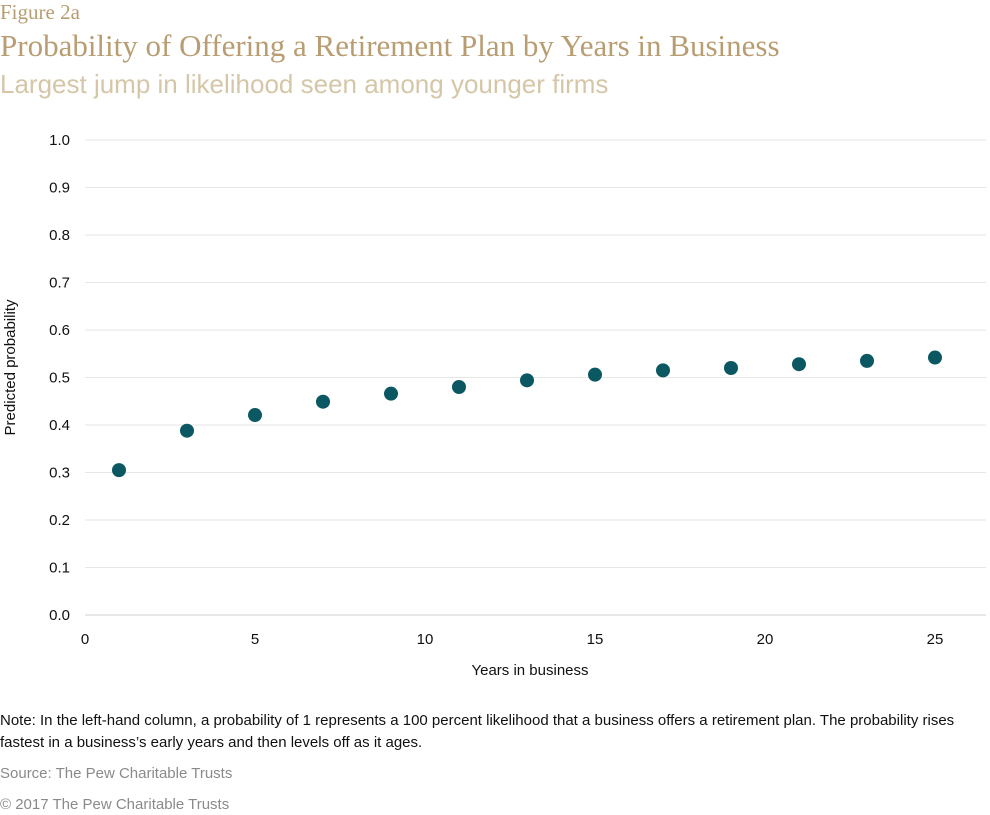 The height and width of the screenshot is (815, 990). I want to click on y-tick-label: 0.6, so click(59, 330).